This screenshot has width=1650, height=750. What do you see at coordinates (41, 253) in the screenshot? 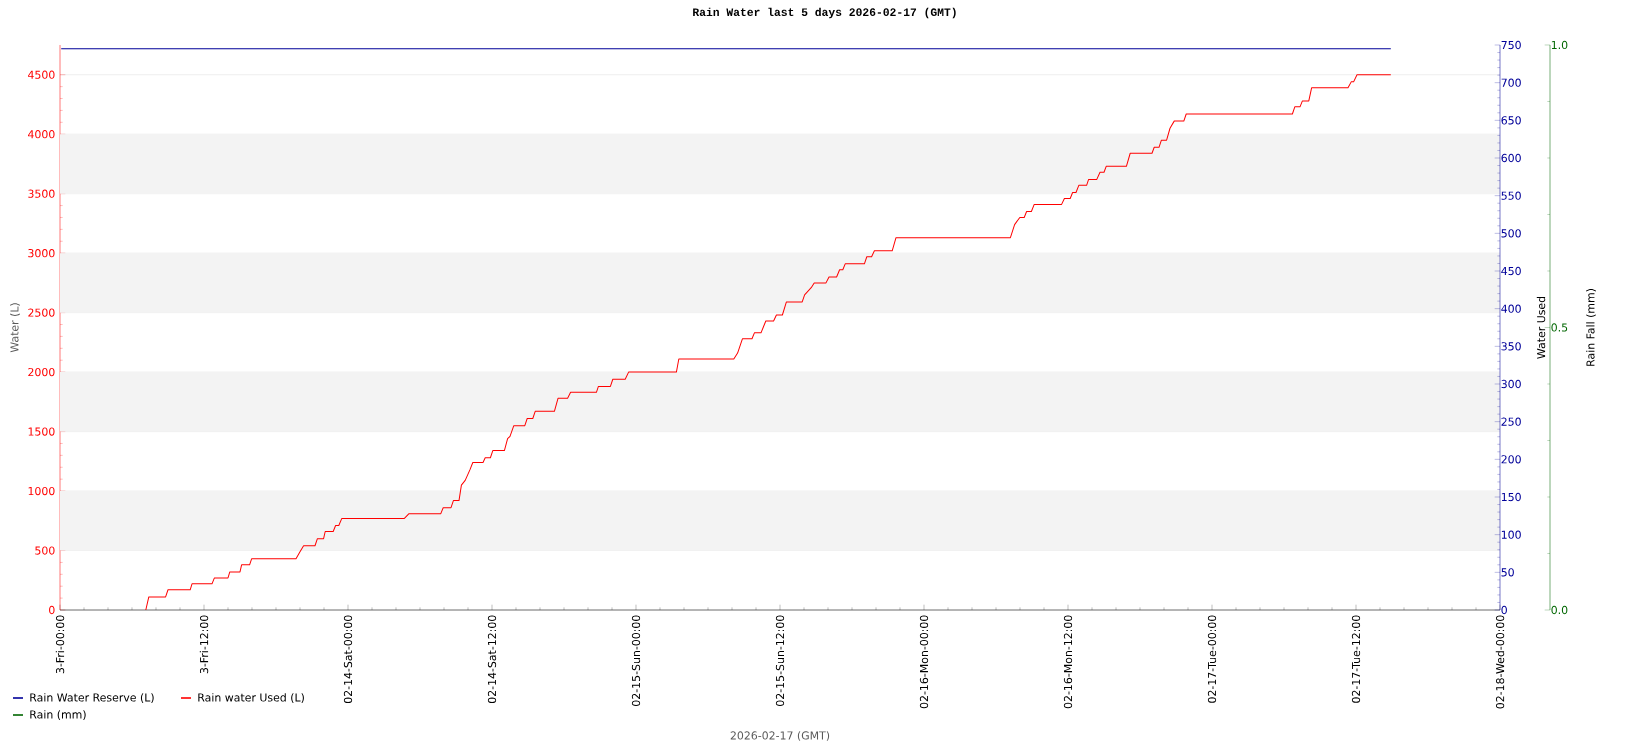
I see `y-tick-label: 3000` at bounding box center [41, 253].